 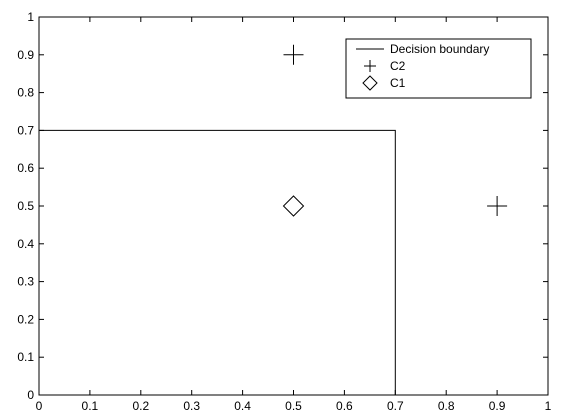 I want to click on legend: Decision boundary C2 C1, so click(x=438, y=68).